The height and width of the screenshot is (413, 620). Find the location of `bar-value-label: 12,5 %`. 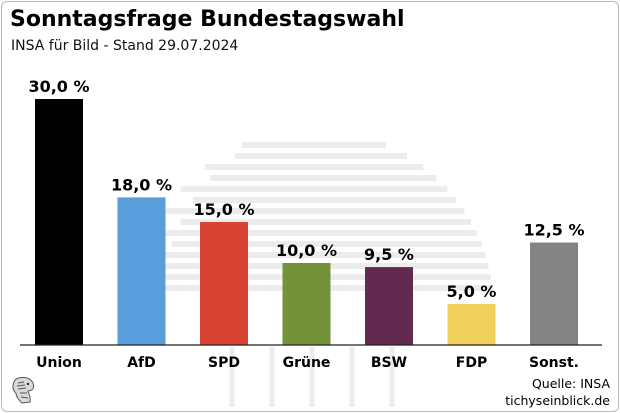

bar-value-label: 12,5 % is located at coordinates (553, 230).